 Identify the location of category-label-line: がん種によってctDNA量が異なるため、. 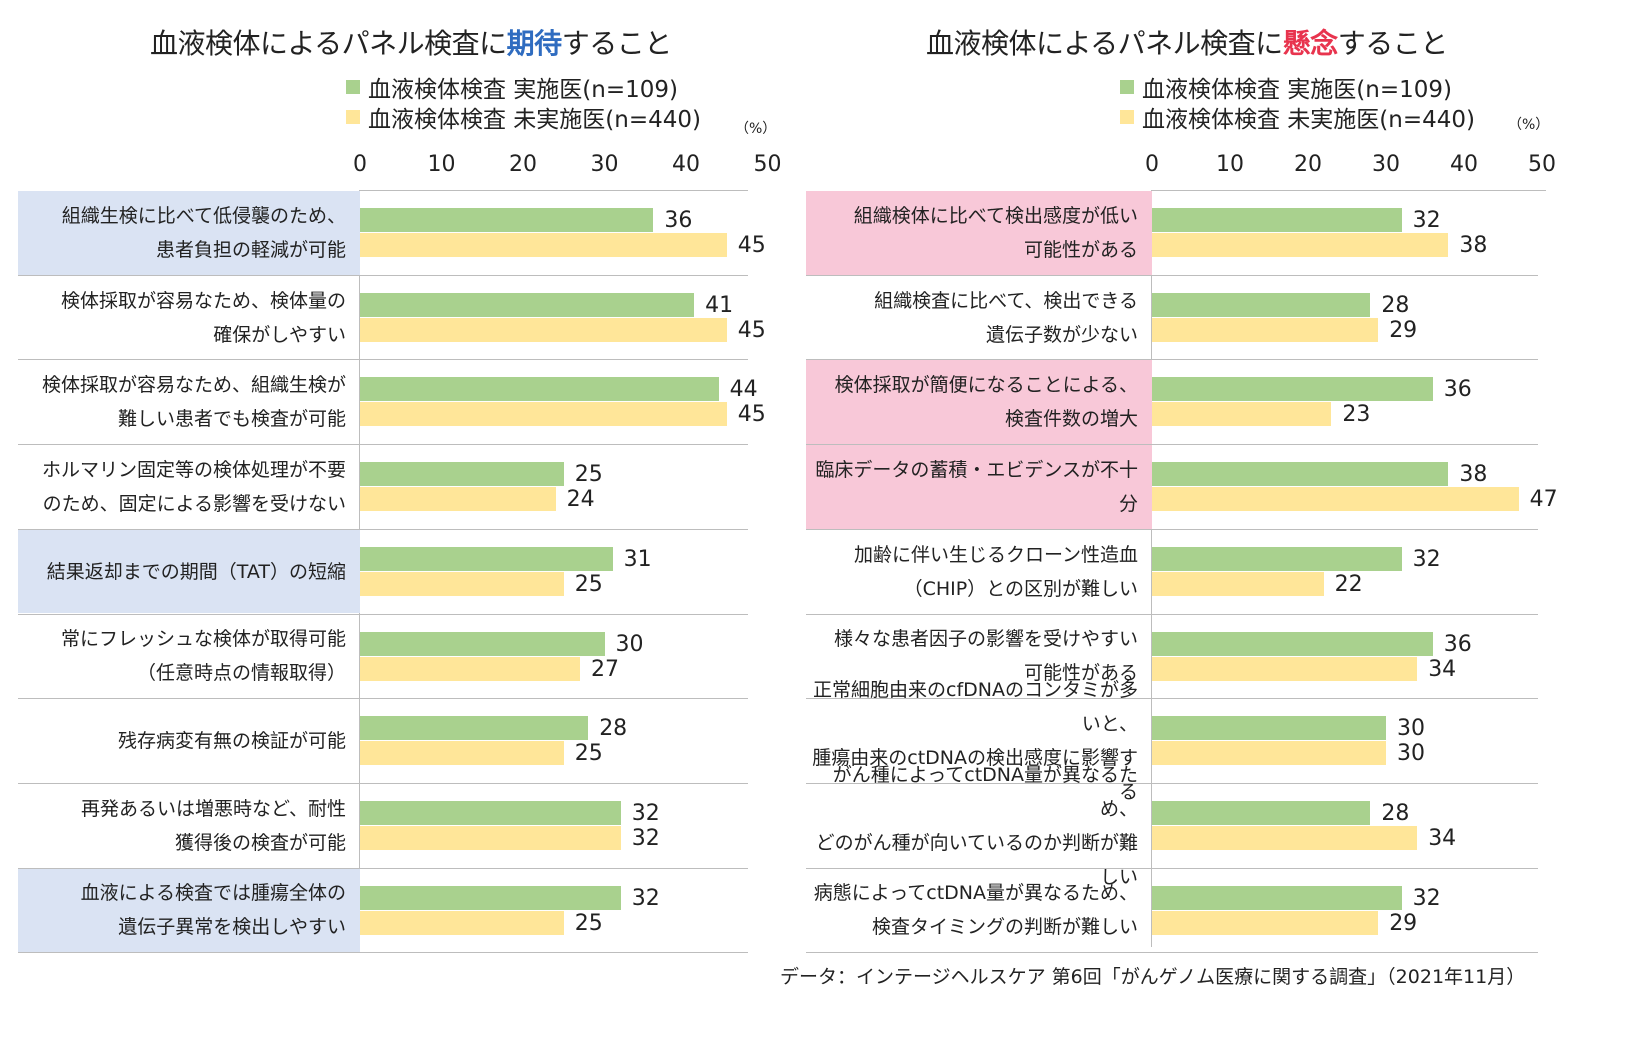
(985, 791).